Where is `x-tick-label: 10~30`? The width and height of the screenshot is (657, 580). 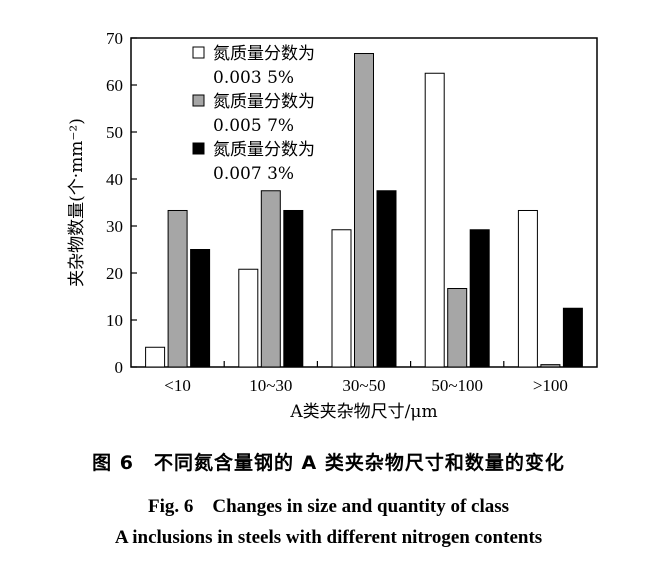
x-tick-label: 10~30 is located at coordinates (270, 385).